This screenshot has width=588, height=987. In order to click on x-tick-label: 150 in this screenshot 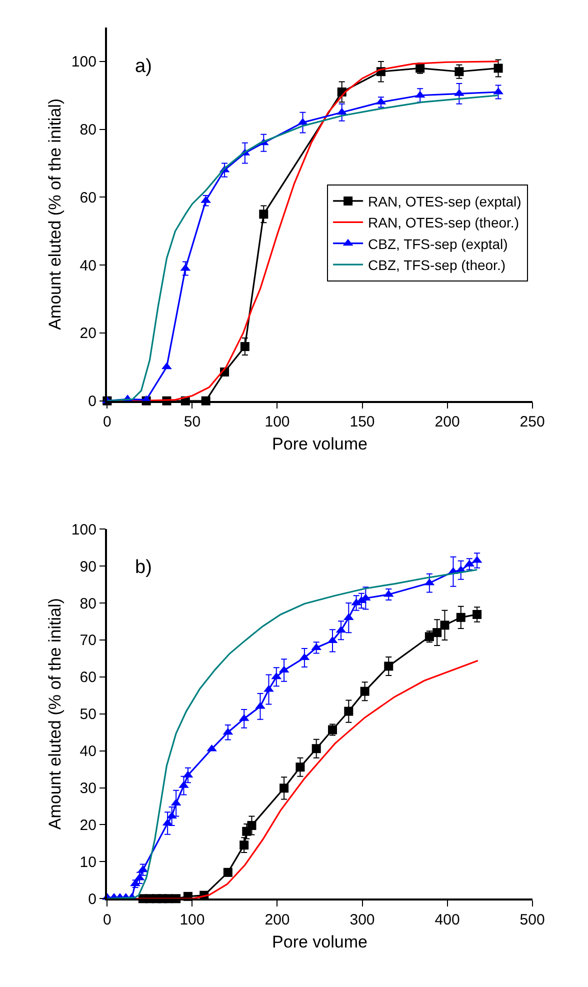, I will do `click(362, 422)`.